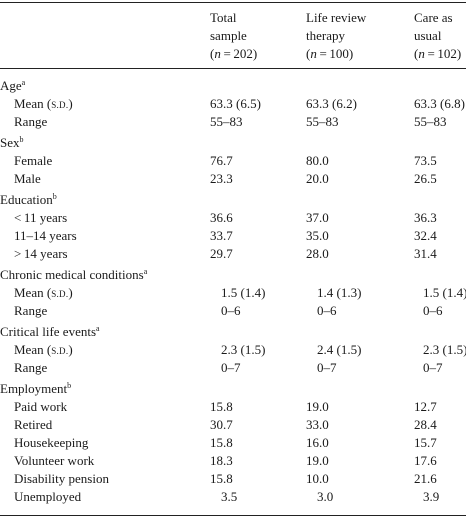 Image resolution: width=466 pixels, height=518 pixels. What do you see at coordinates (339, 349) in the screenshot?
I see `cell-life-review: 2.4 (1.5)` at bounding box center [339, 349].